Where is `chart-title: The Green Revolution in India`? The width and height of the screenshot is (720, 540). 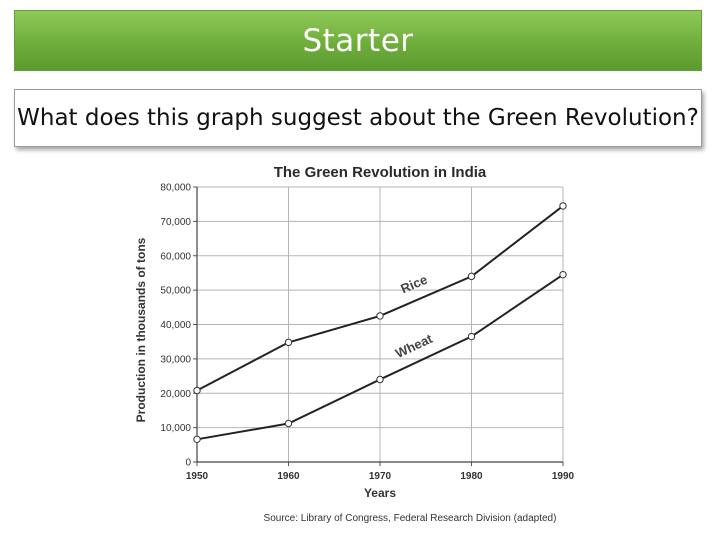 chart-title: The Green Revolution in India is located at coordinates (380, 172).